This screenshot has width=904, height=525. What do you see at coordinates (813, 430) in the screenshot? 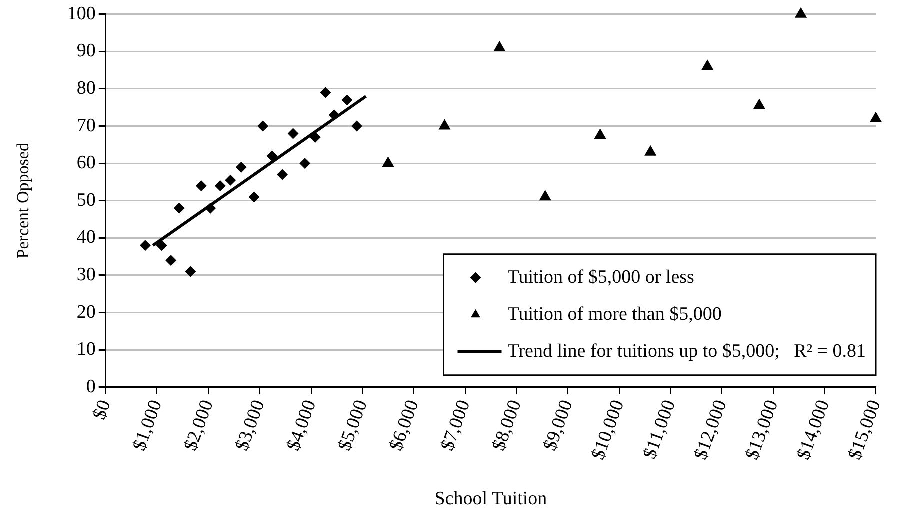
I see `x-tick-label: $14,000` at bounding box center [813, 430].